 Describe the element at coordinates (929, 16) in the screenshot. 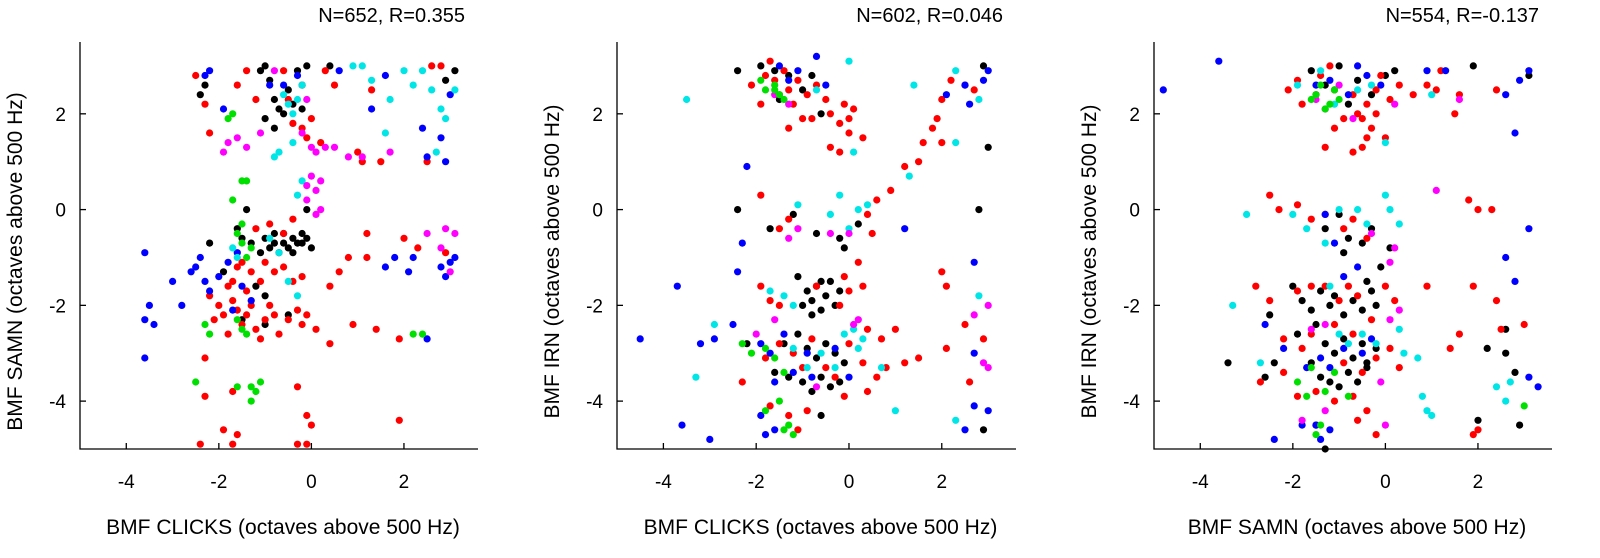

I see `panel-stat-label: N=602, R=0.046` at that location.